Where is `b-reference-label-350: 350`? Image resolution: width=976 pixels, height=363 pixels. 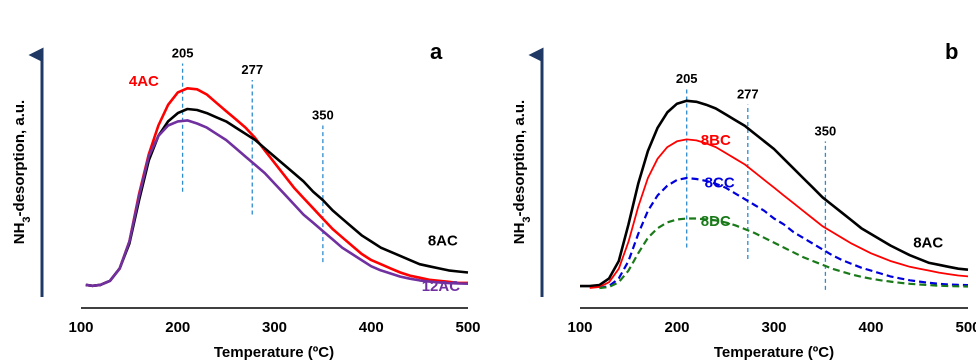 b-reference-label-350: 350 is located at coordinates (826, 130).